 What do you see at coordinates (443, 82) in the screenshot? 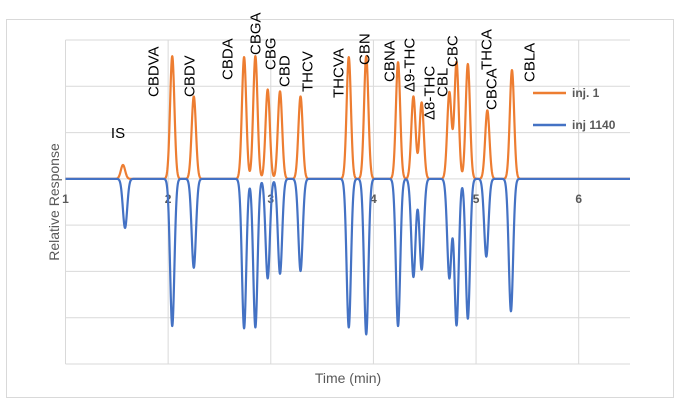
I see `peak-label: CBL` at bounding box center [443, 82].